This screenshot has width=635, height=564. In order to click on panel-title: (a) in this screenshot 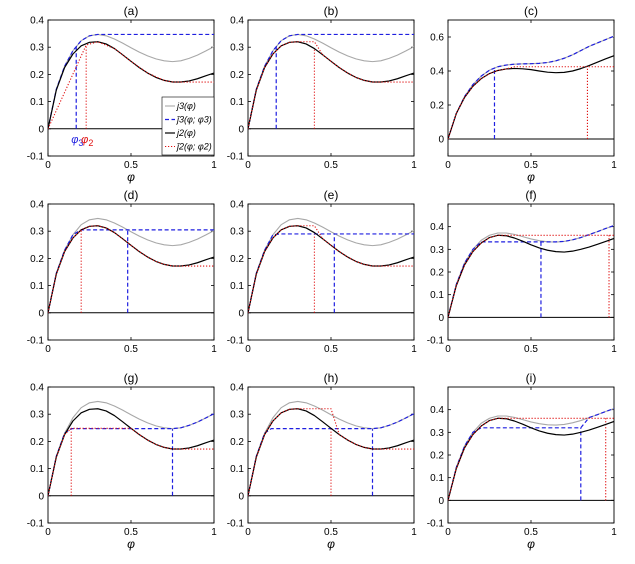, I will do `click(131, 11)`.